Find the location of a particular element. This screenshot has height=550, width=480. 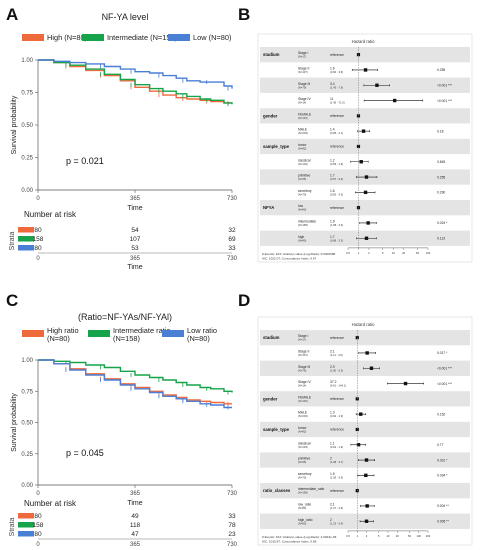

forest-ci-text: (1.60 - 5.3) is located at coordinates (336, 370).